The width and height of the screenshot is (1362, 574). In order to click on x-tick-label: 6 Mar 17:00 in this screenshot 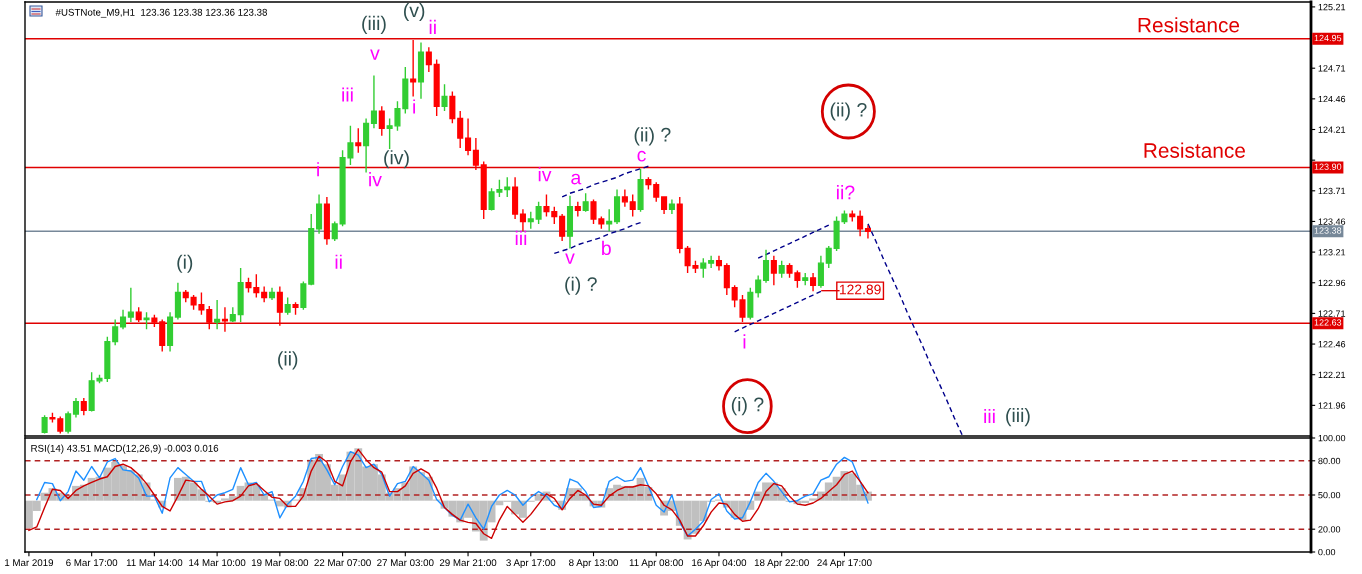, I will do `click(92, 563)`.